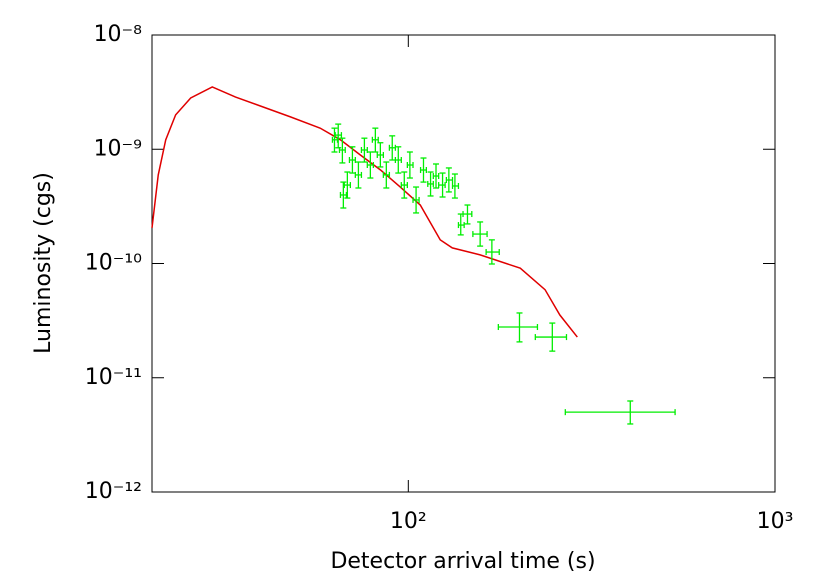 The width and height of the screenshot is (830, 581). What do you see at coordinates (113, 491) in the screenshot?
I see `y-tick-label: 10⁻¹²` at bounding box center [113, 491].